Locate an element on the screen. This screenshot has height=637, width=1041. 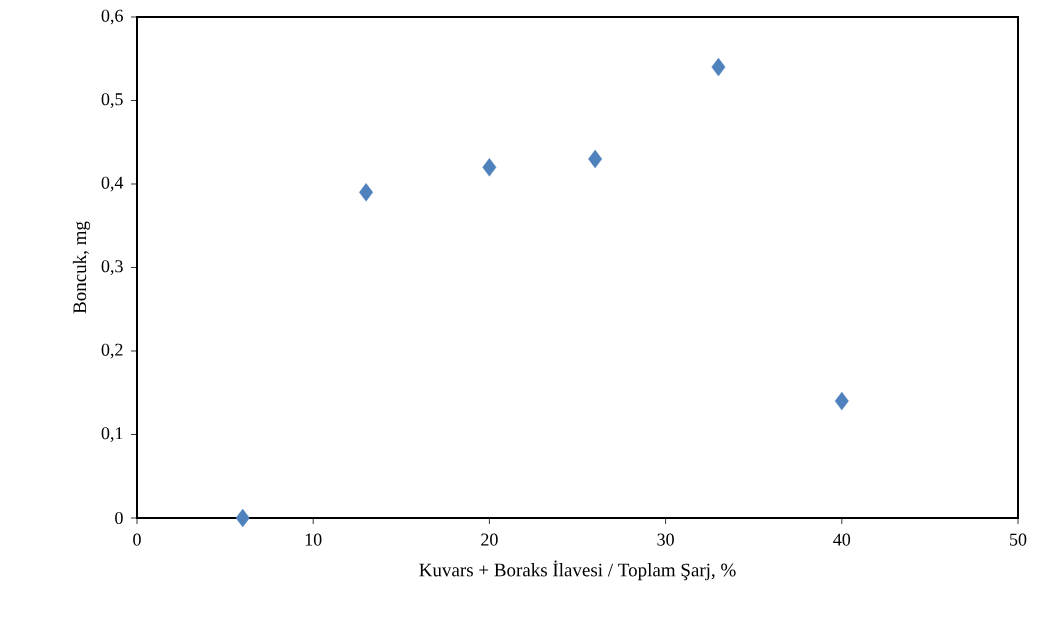
x-tick-label: 10 is located at coordinates (313, 539).